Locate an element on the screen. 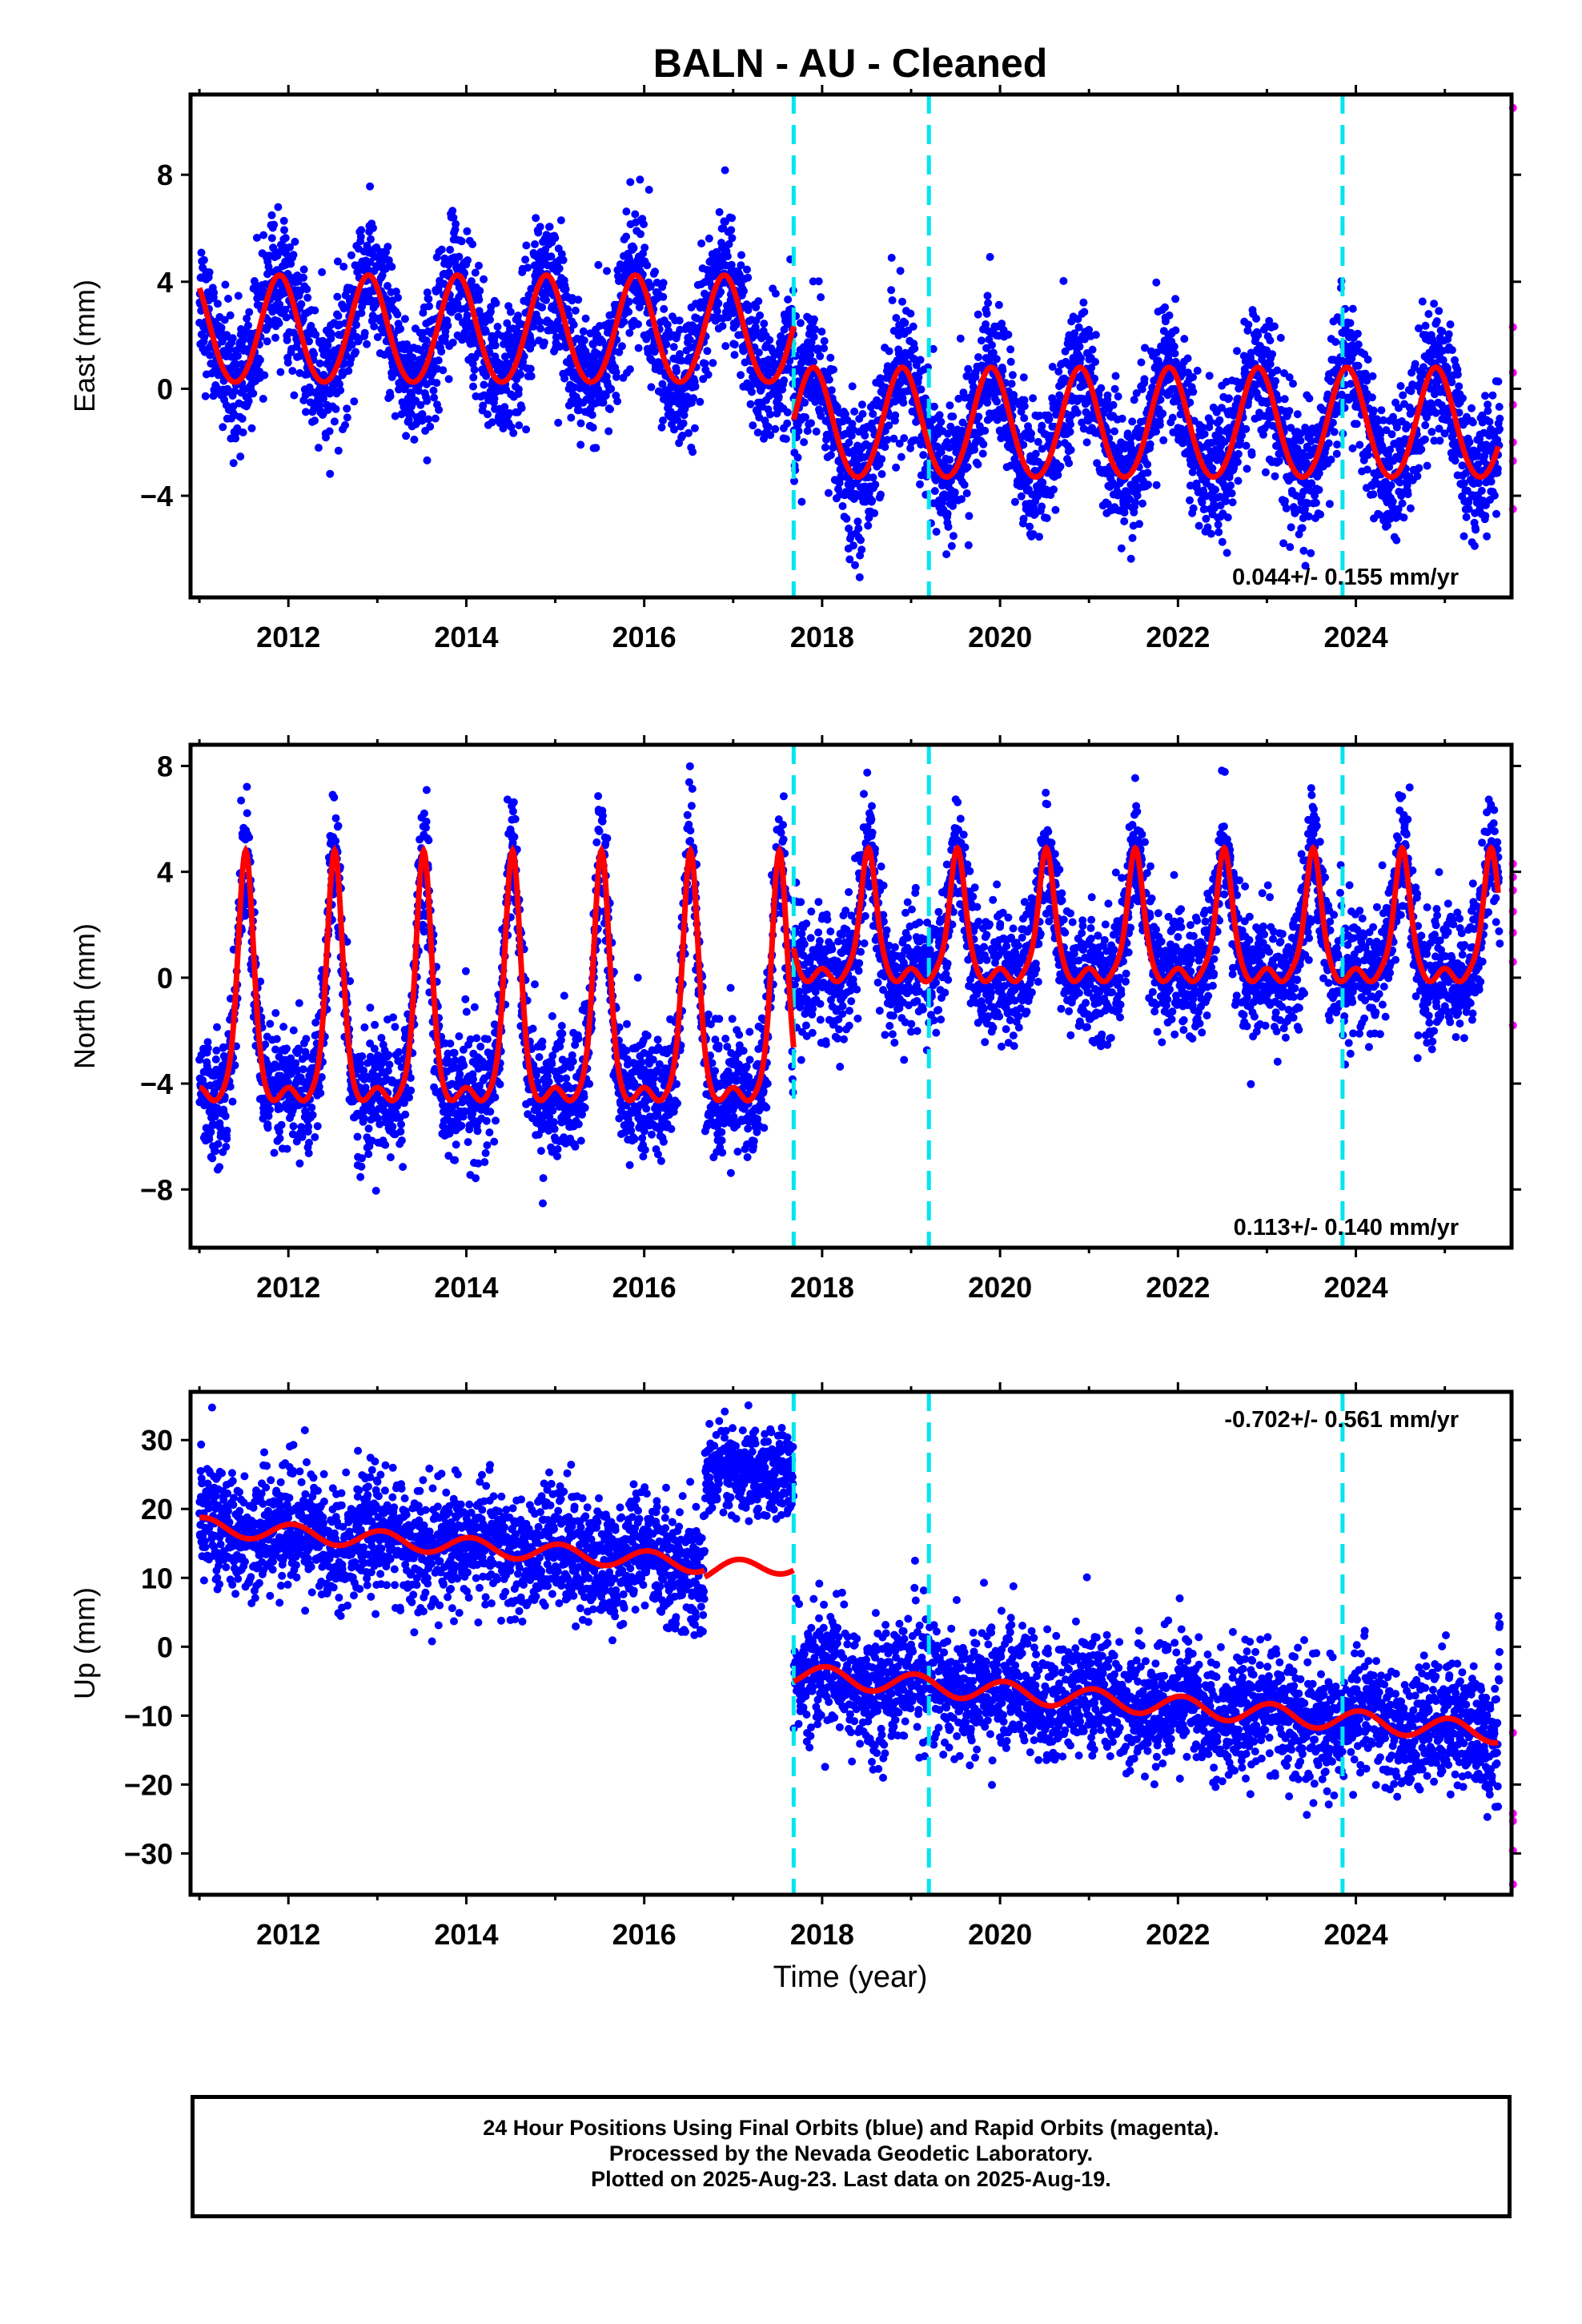 This screenshot has height=2324, width=1582. y-tick-label: −10 is located at coordinates (148, 1715).